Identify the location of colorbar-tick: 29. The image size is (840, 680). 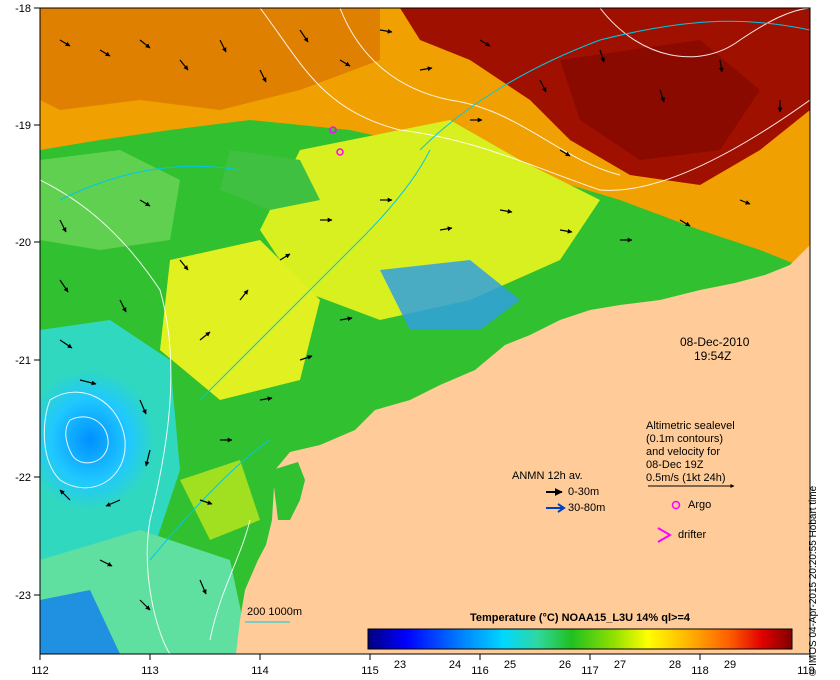
(730, 665).